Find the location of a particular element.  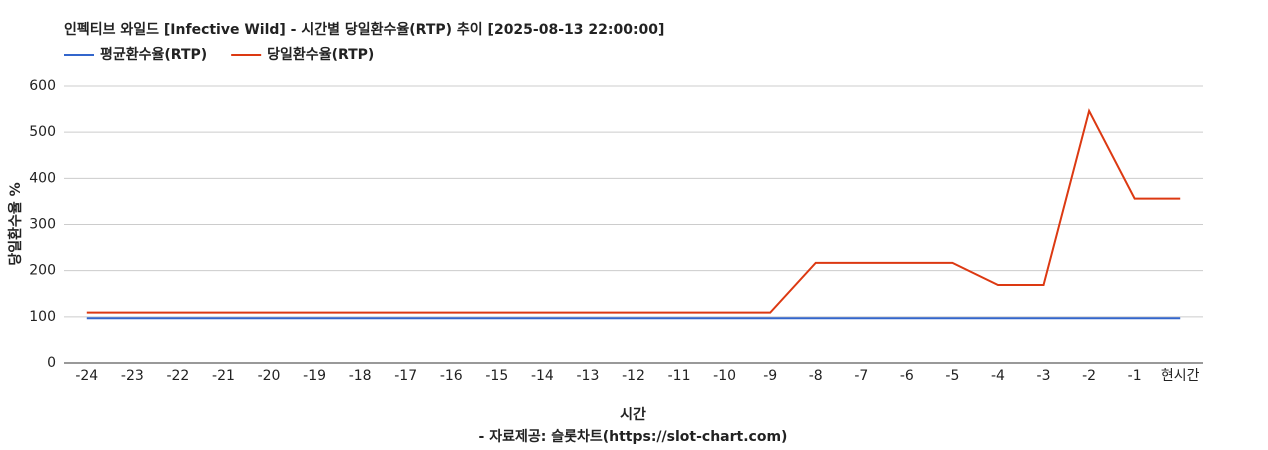

x-tick-label: -21 is located at coordinates (223, 376).